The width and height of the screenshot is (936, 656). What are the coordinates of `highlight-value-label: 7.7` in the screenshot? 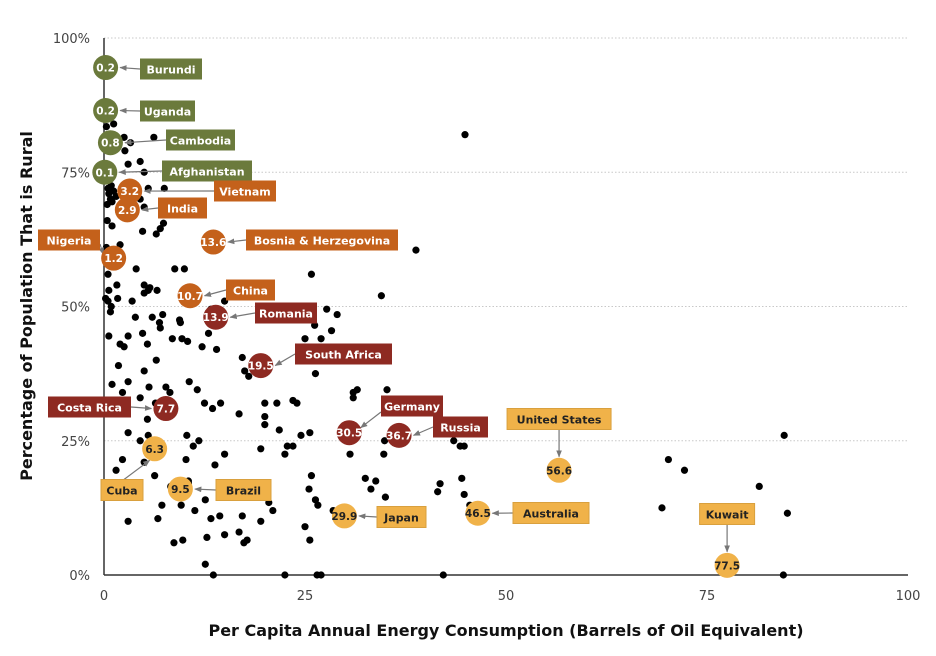 It's located at (166, 410).